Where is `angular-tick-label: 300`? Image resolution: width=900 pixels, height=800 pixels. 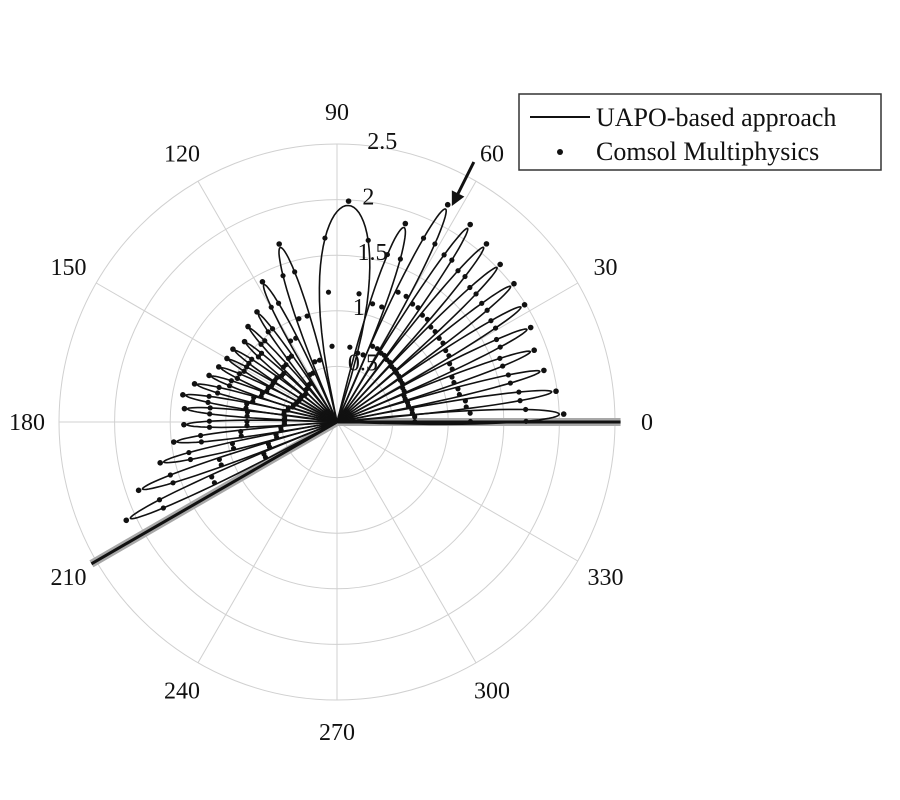 angular-tick-label: 300 is located at coordinates (492, 691).